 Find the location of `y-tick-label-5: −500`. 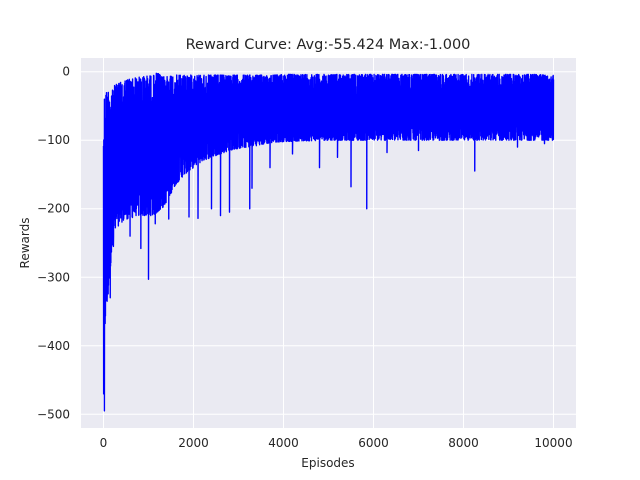

y-tick-label-5: −500 is located at coordinates (53, 414).